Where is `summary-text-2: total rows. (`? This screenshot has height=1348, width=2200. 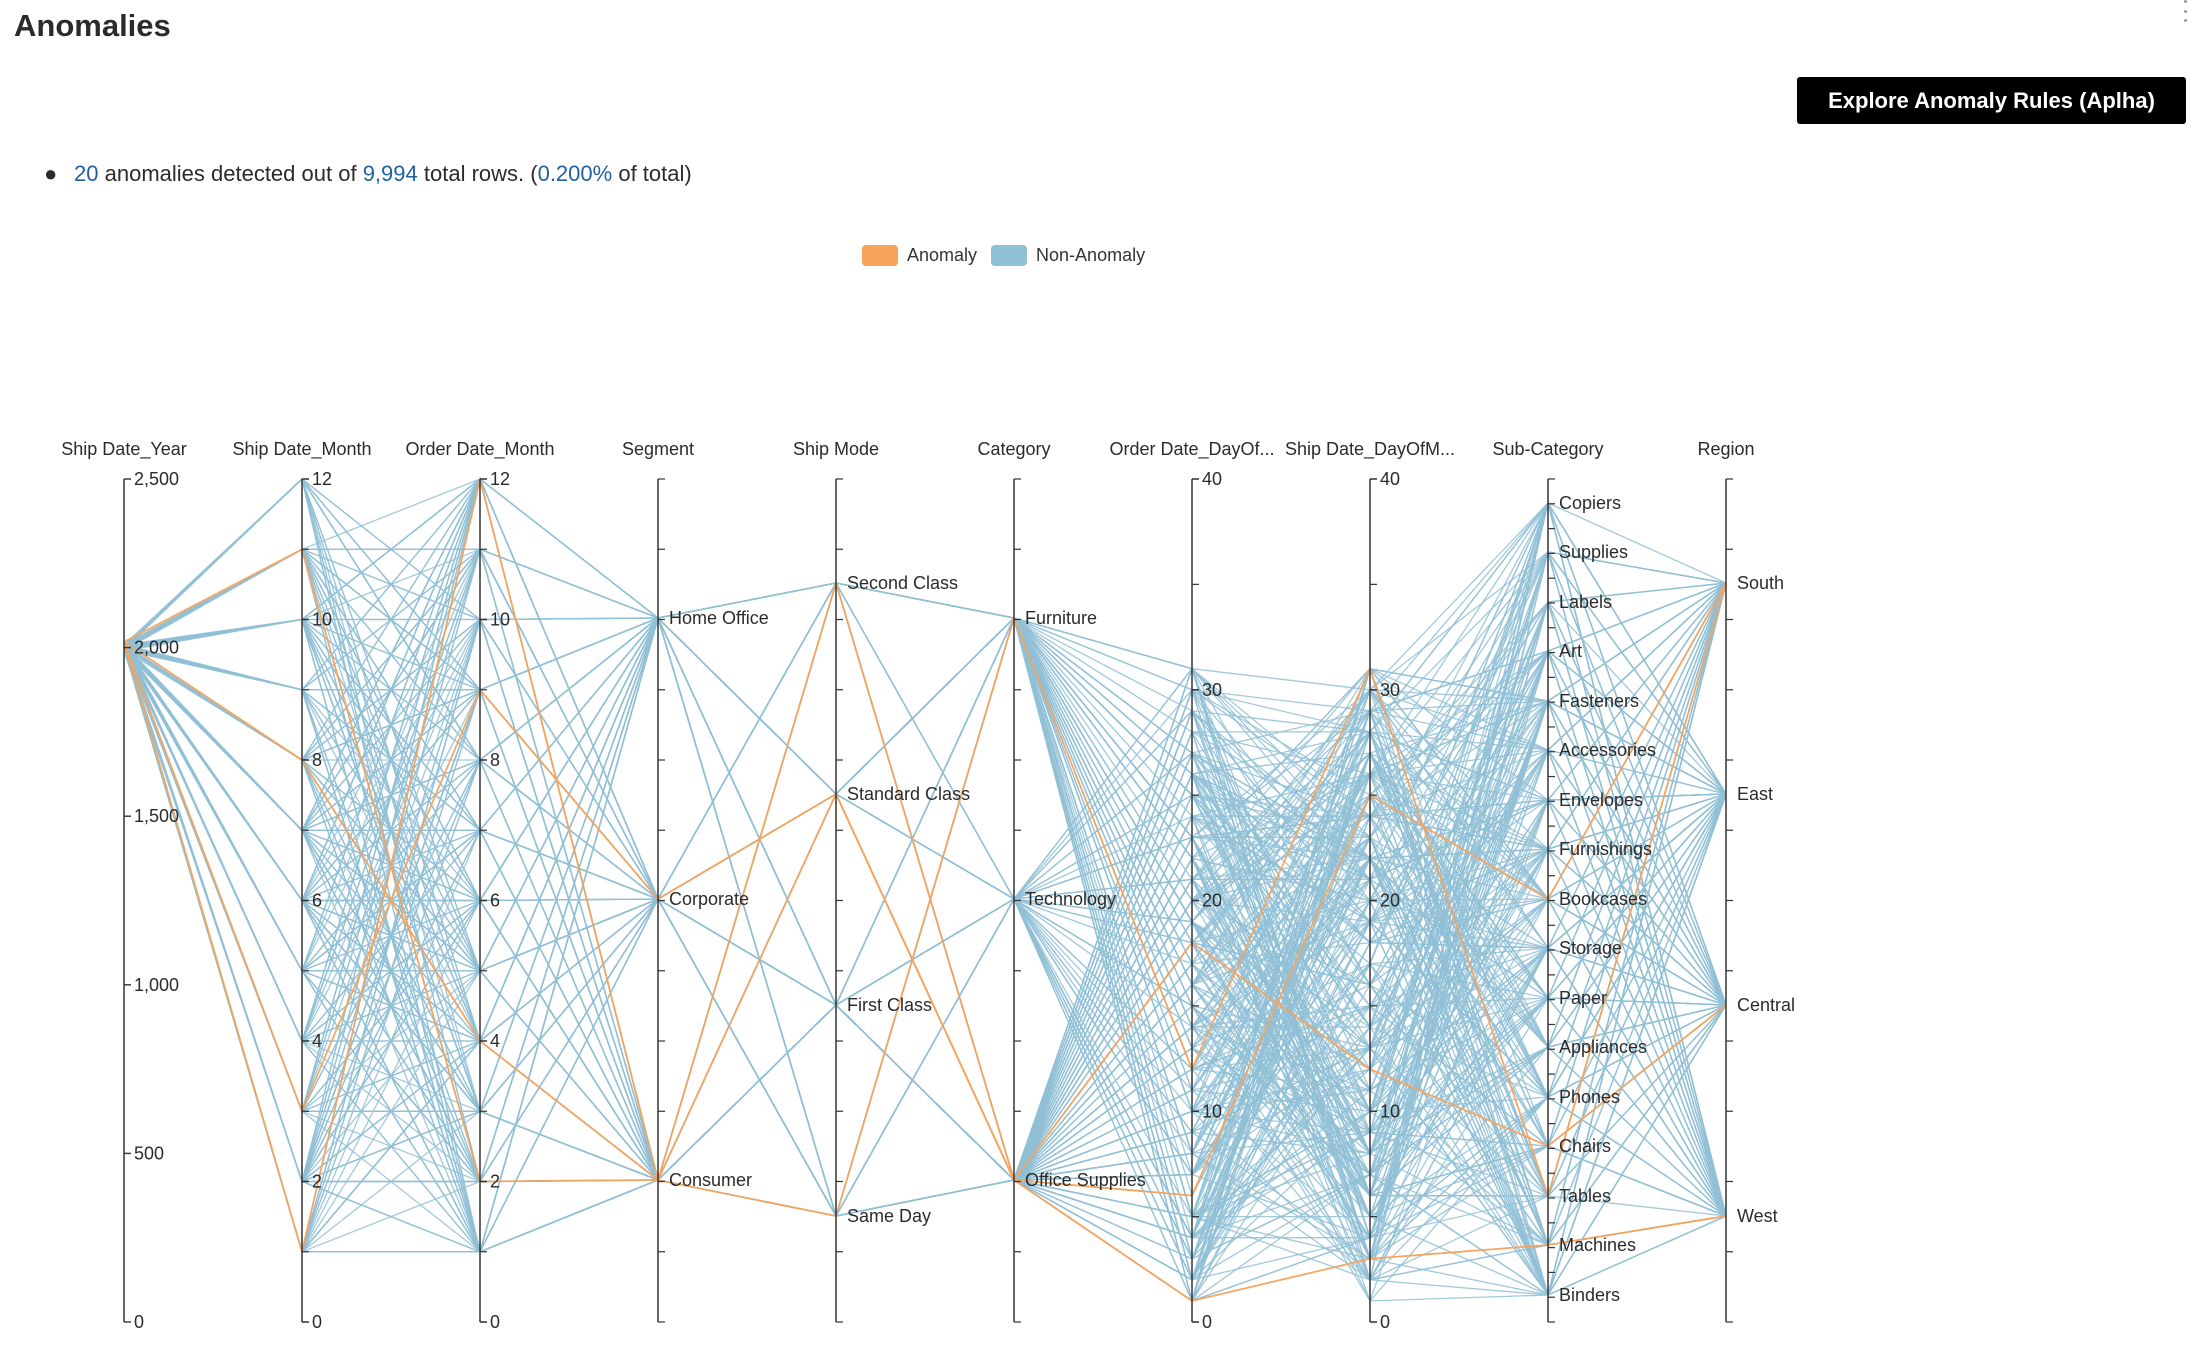 summary-text-2: total rows. ( is located at coordinates (480, 173).